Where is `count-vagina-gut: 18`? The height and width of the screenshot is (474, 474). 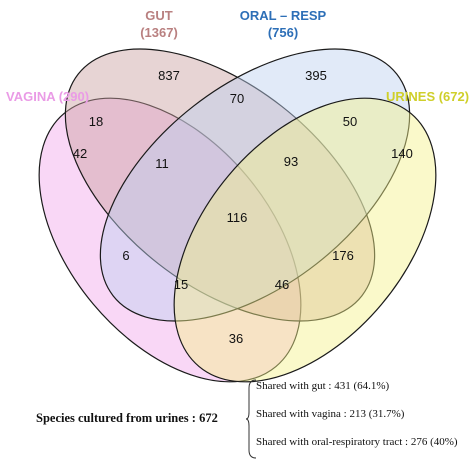 count-vagina-gut: 18 is located at coordinates (96, 121).